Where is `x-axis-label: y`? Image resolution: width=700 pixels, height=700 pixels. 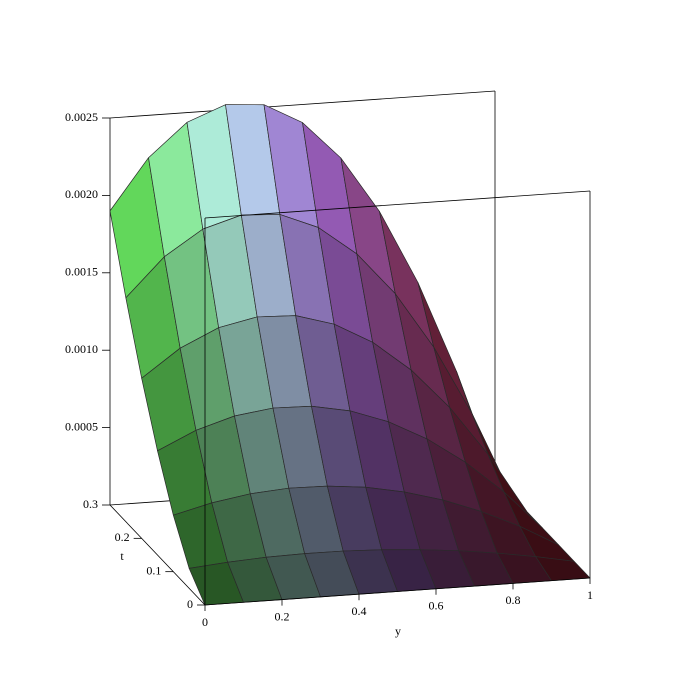
x-axis-label: y is located at coordinates (398, 631).